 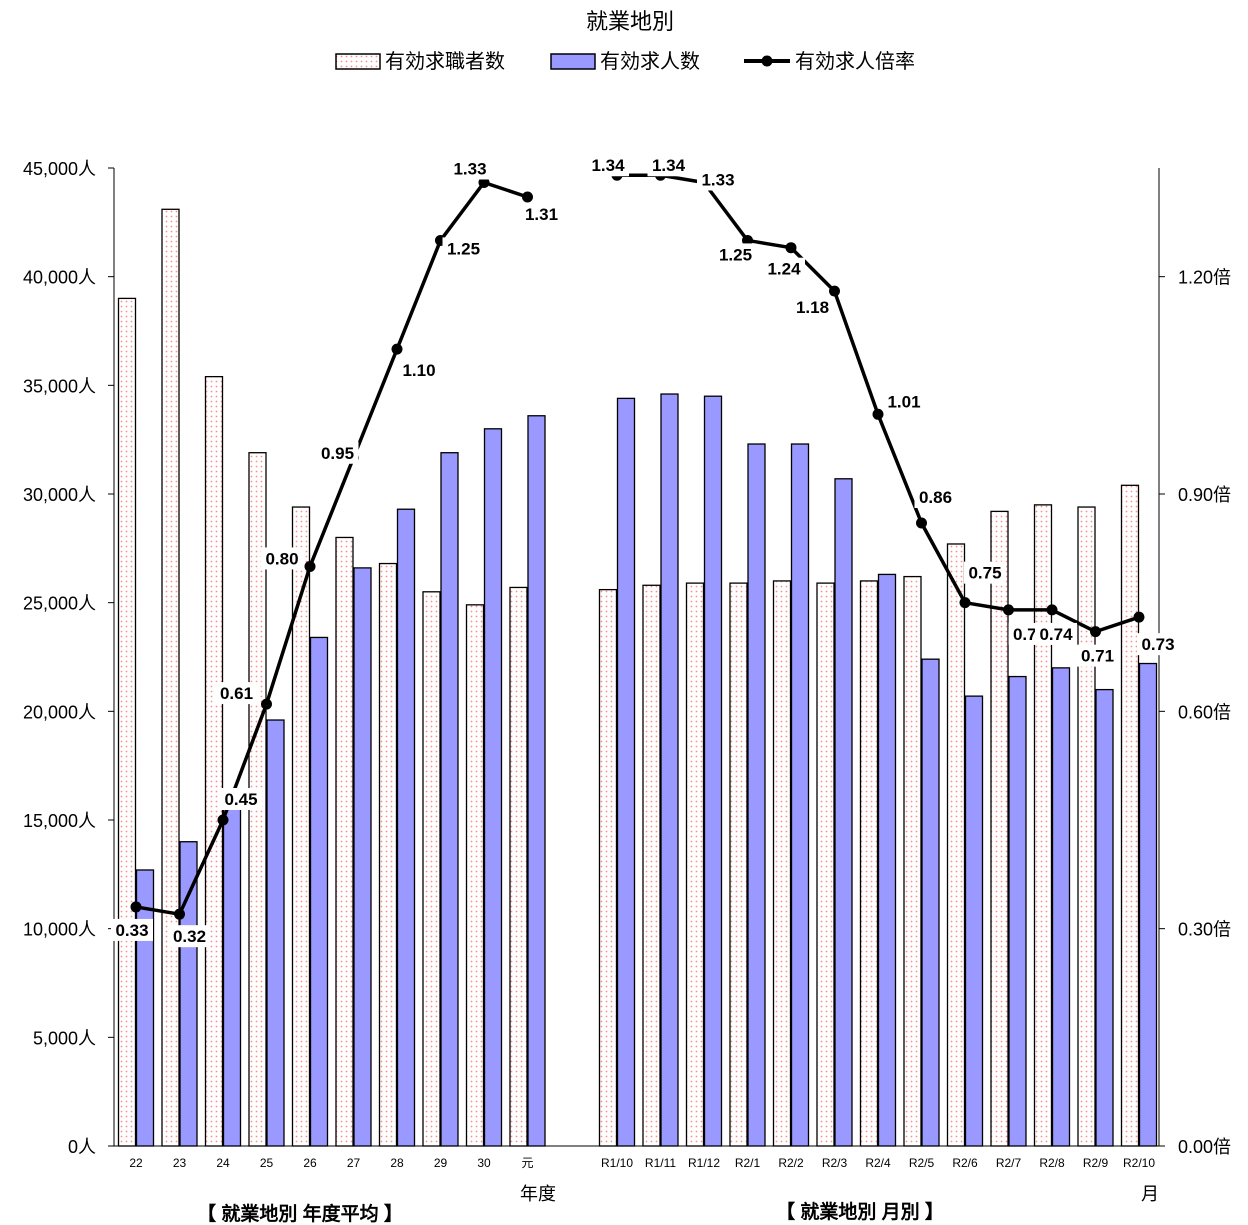 I want to click on x-tick-label: R1/10, so click(x=617, y=1163).